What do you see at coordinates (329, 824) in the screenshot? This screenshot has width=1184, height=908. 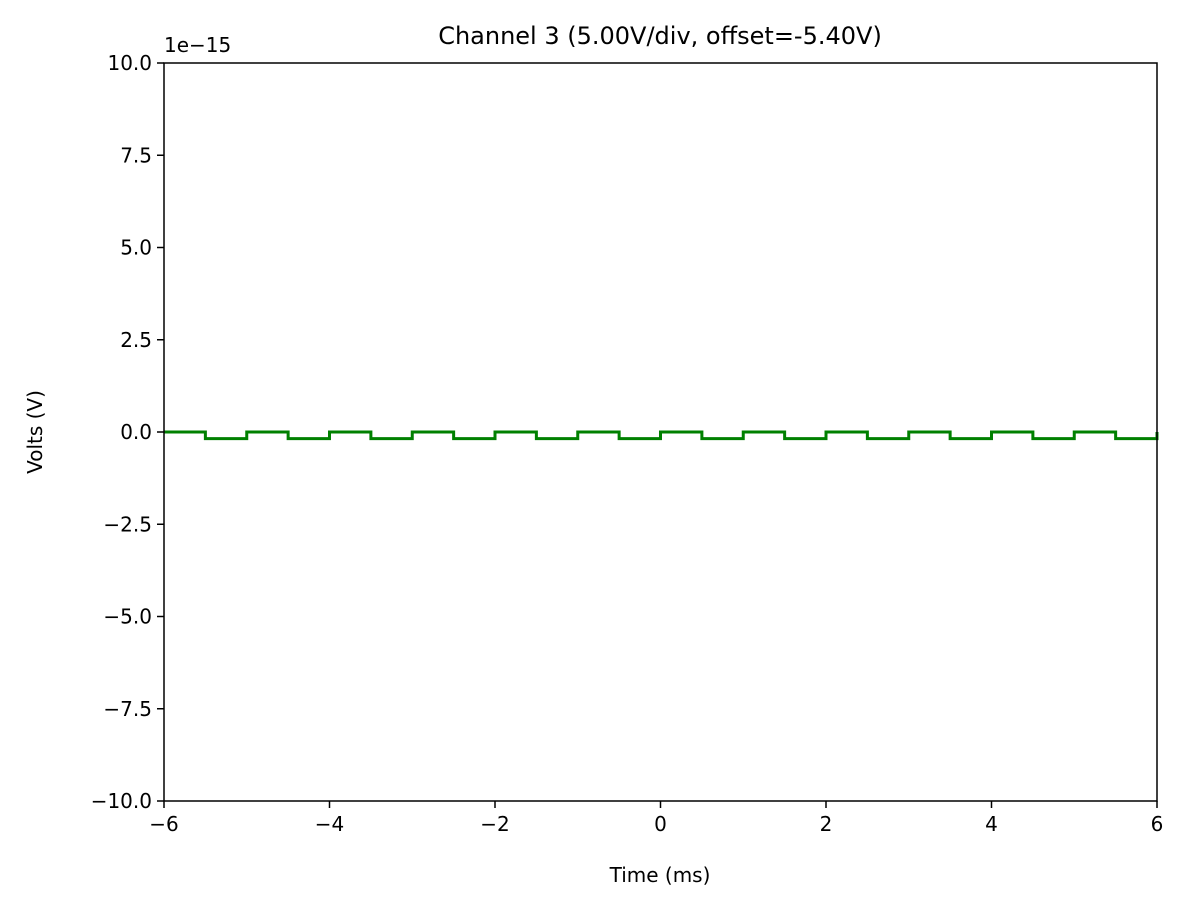 I see `x-tick-label: −4` at bounding box center [329, 824].